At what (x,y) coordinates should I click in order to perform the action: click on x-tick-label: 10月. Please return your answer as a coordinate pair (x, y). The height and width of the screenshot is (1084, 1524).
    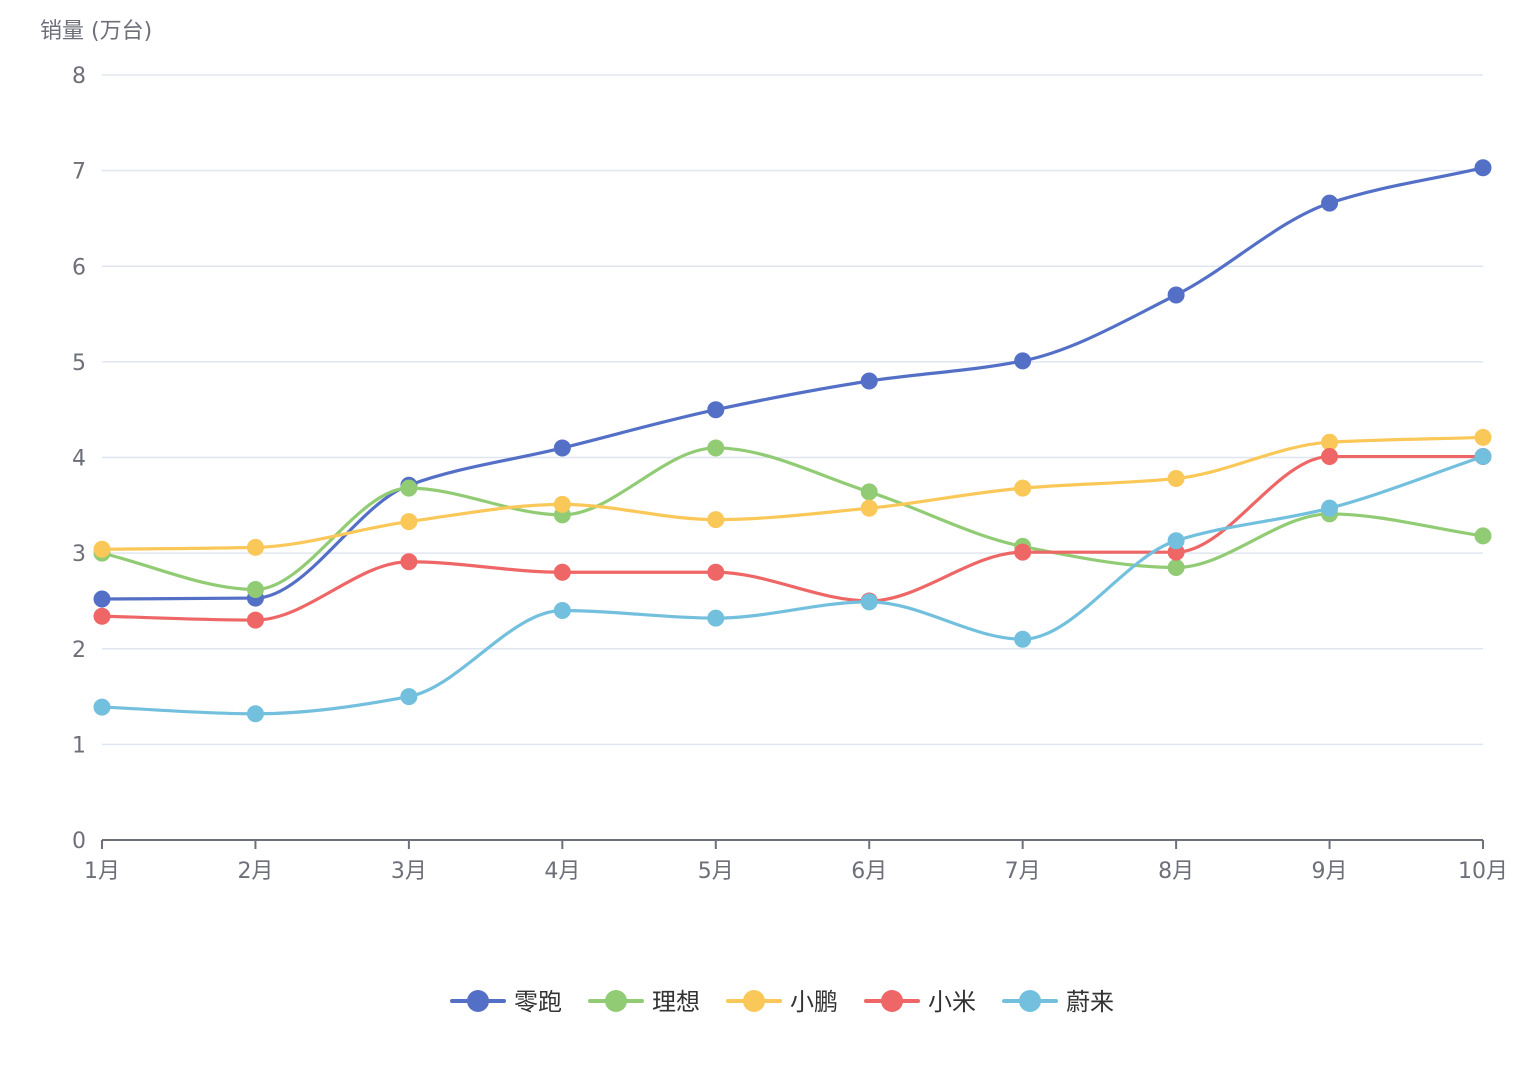
    Looking at the image, I should click on (1483, 871).